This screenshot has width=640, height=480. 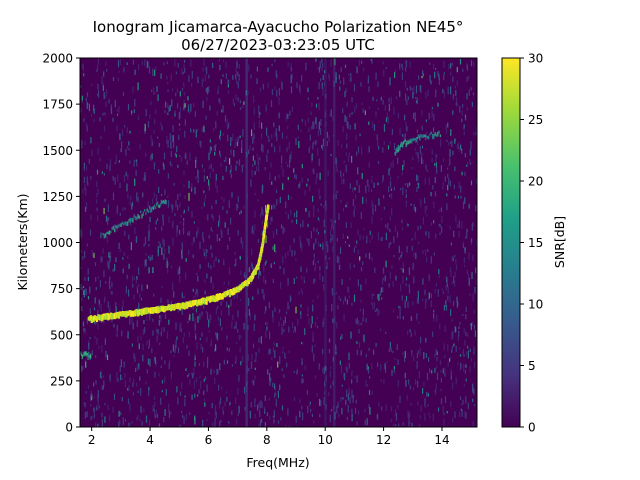 I want to click on y-tick-label: 1250, so click(x=57, y=197).